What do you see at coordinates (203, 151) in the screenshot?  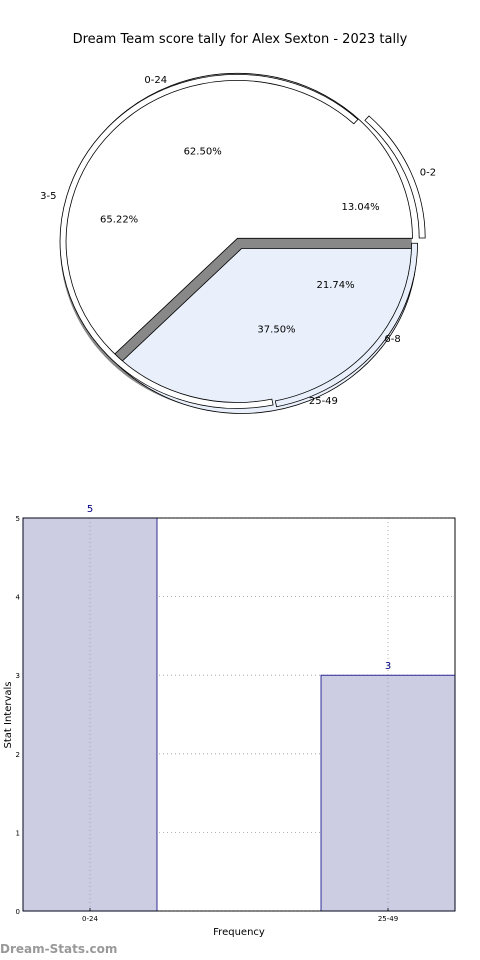 I see `pie-slice-percent: 62.50%` at bounding box center [203, 151].